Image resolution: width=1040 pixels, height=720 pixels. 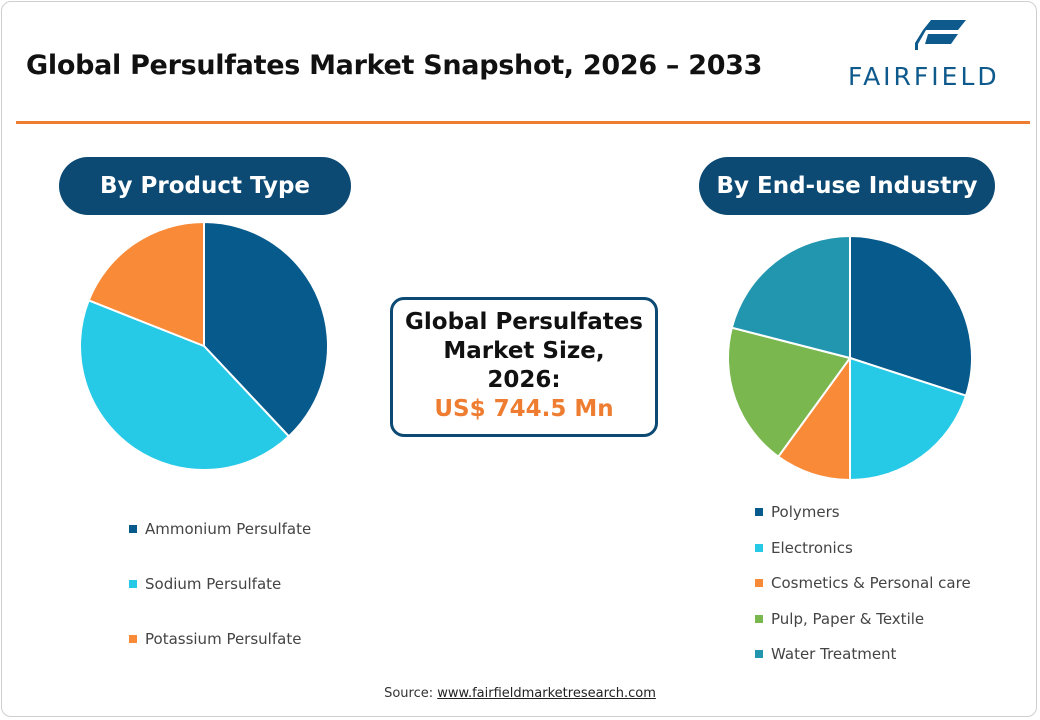 I want to click on source-note: Source: www.fairfieldmarketresearch.com, so click(x=520, y=693).